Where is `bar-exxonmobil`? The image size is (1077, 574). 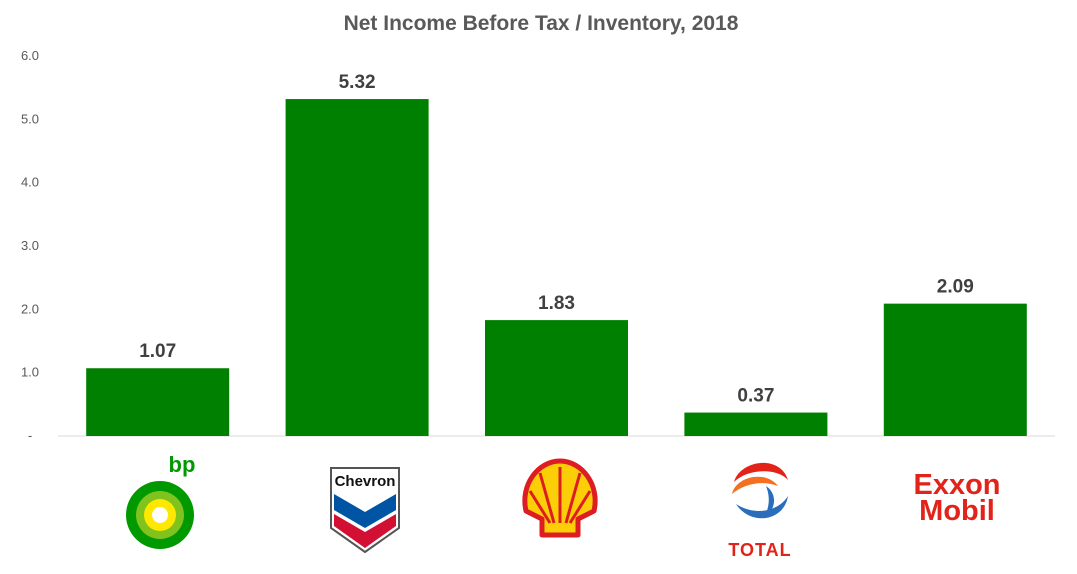
bar-exxonmobil is located at coordinates (955, 369).